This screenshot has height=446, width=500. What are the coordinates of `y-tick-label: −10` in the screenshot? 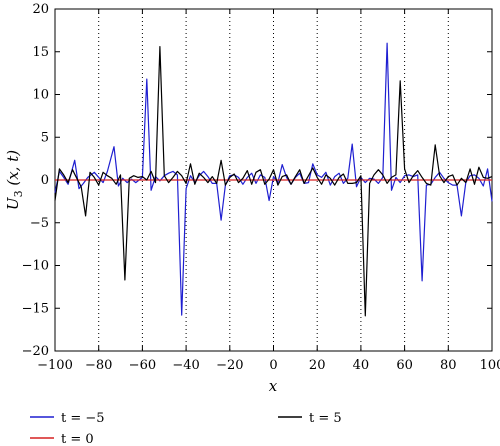 It's located at (35, 266).